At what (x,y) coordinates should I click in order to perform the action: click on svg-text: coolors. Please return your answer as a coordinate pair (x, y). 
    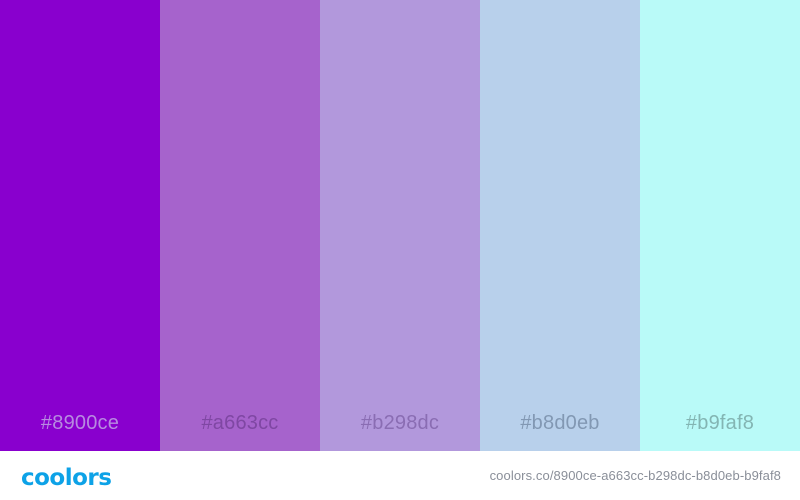
    Looking at the image, I should click on (66, 478).